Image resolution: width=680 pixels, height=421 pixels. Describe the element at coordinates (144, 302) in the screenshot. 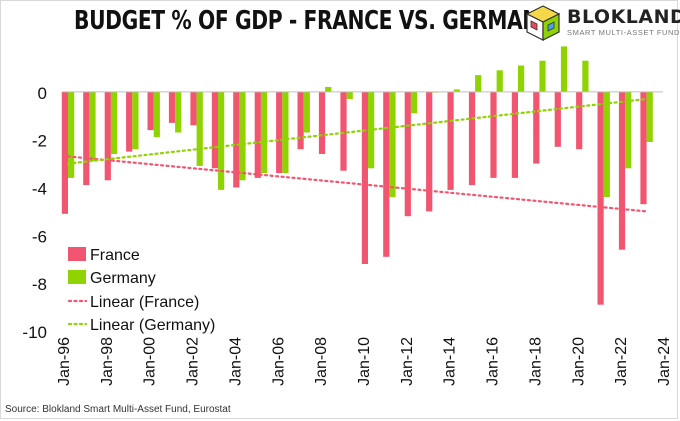

I see `legend-label: Linear (France)` at that location.